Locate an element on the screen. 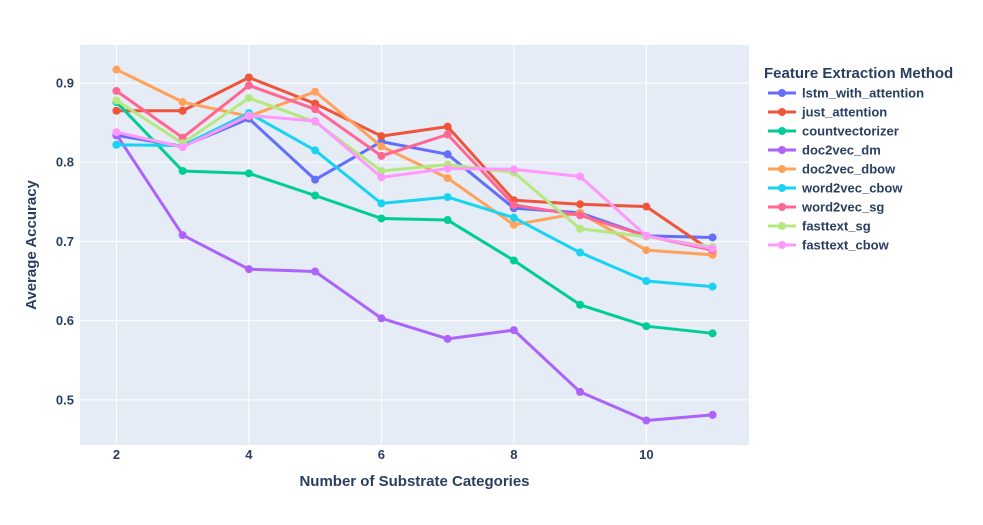  legend-item-fasttext_cbow: fasttext_cbow is located at coordinates (829, 245).